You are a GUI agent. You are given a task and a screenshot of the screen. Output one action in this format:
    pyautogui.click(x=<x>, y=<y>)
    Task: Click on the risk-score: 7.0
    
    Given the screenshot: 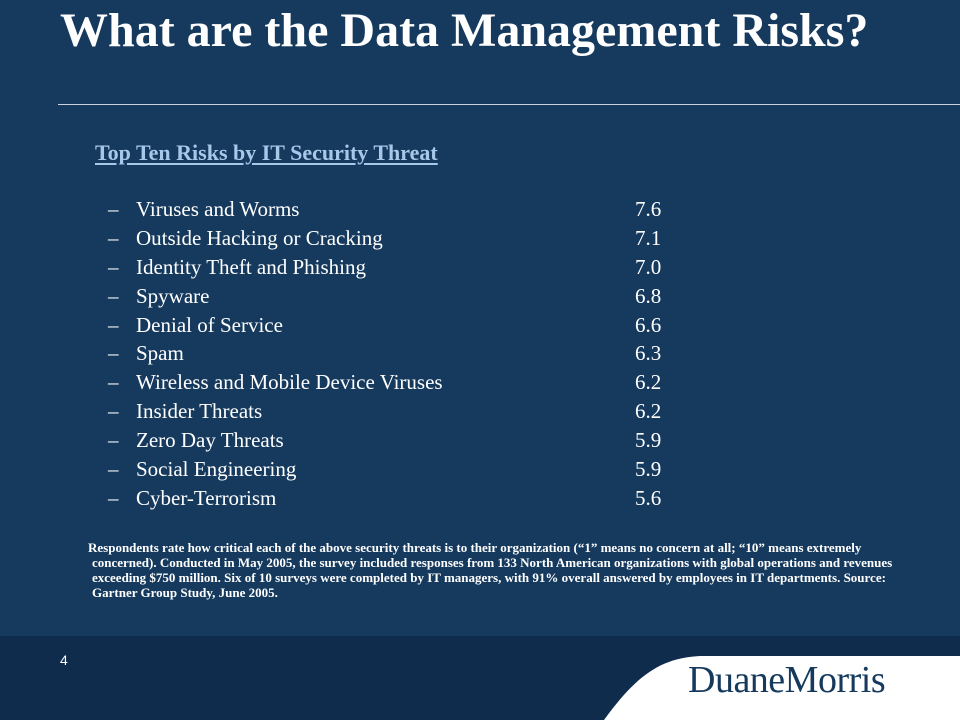 What is the action you would take?
    pyautogui.click(x=648, y=266)
    